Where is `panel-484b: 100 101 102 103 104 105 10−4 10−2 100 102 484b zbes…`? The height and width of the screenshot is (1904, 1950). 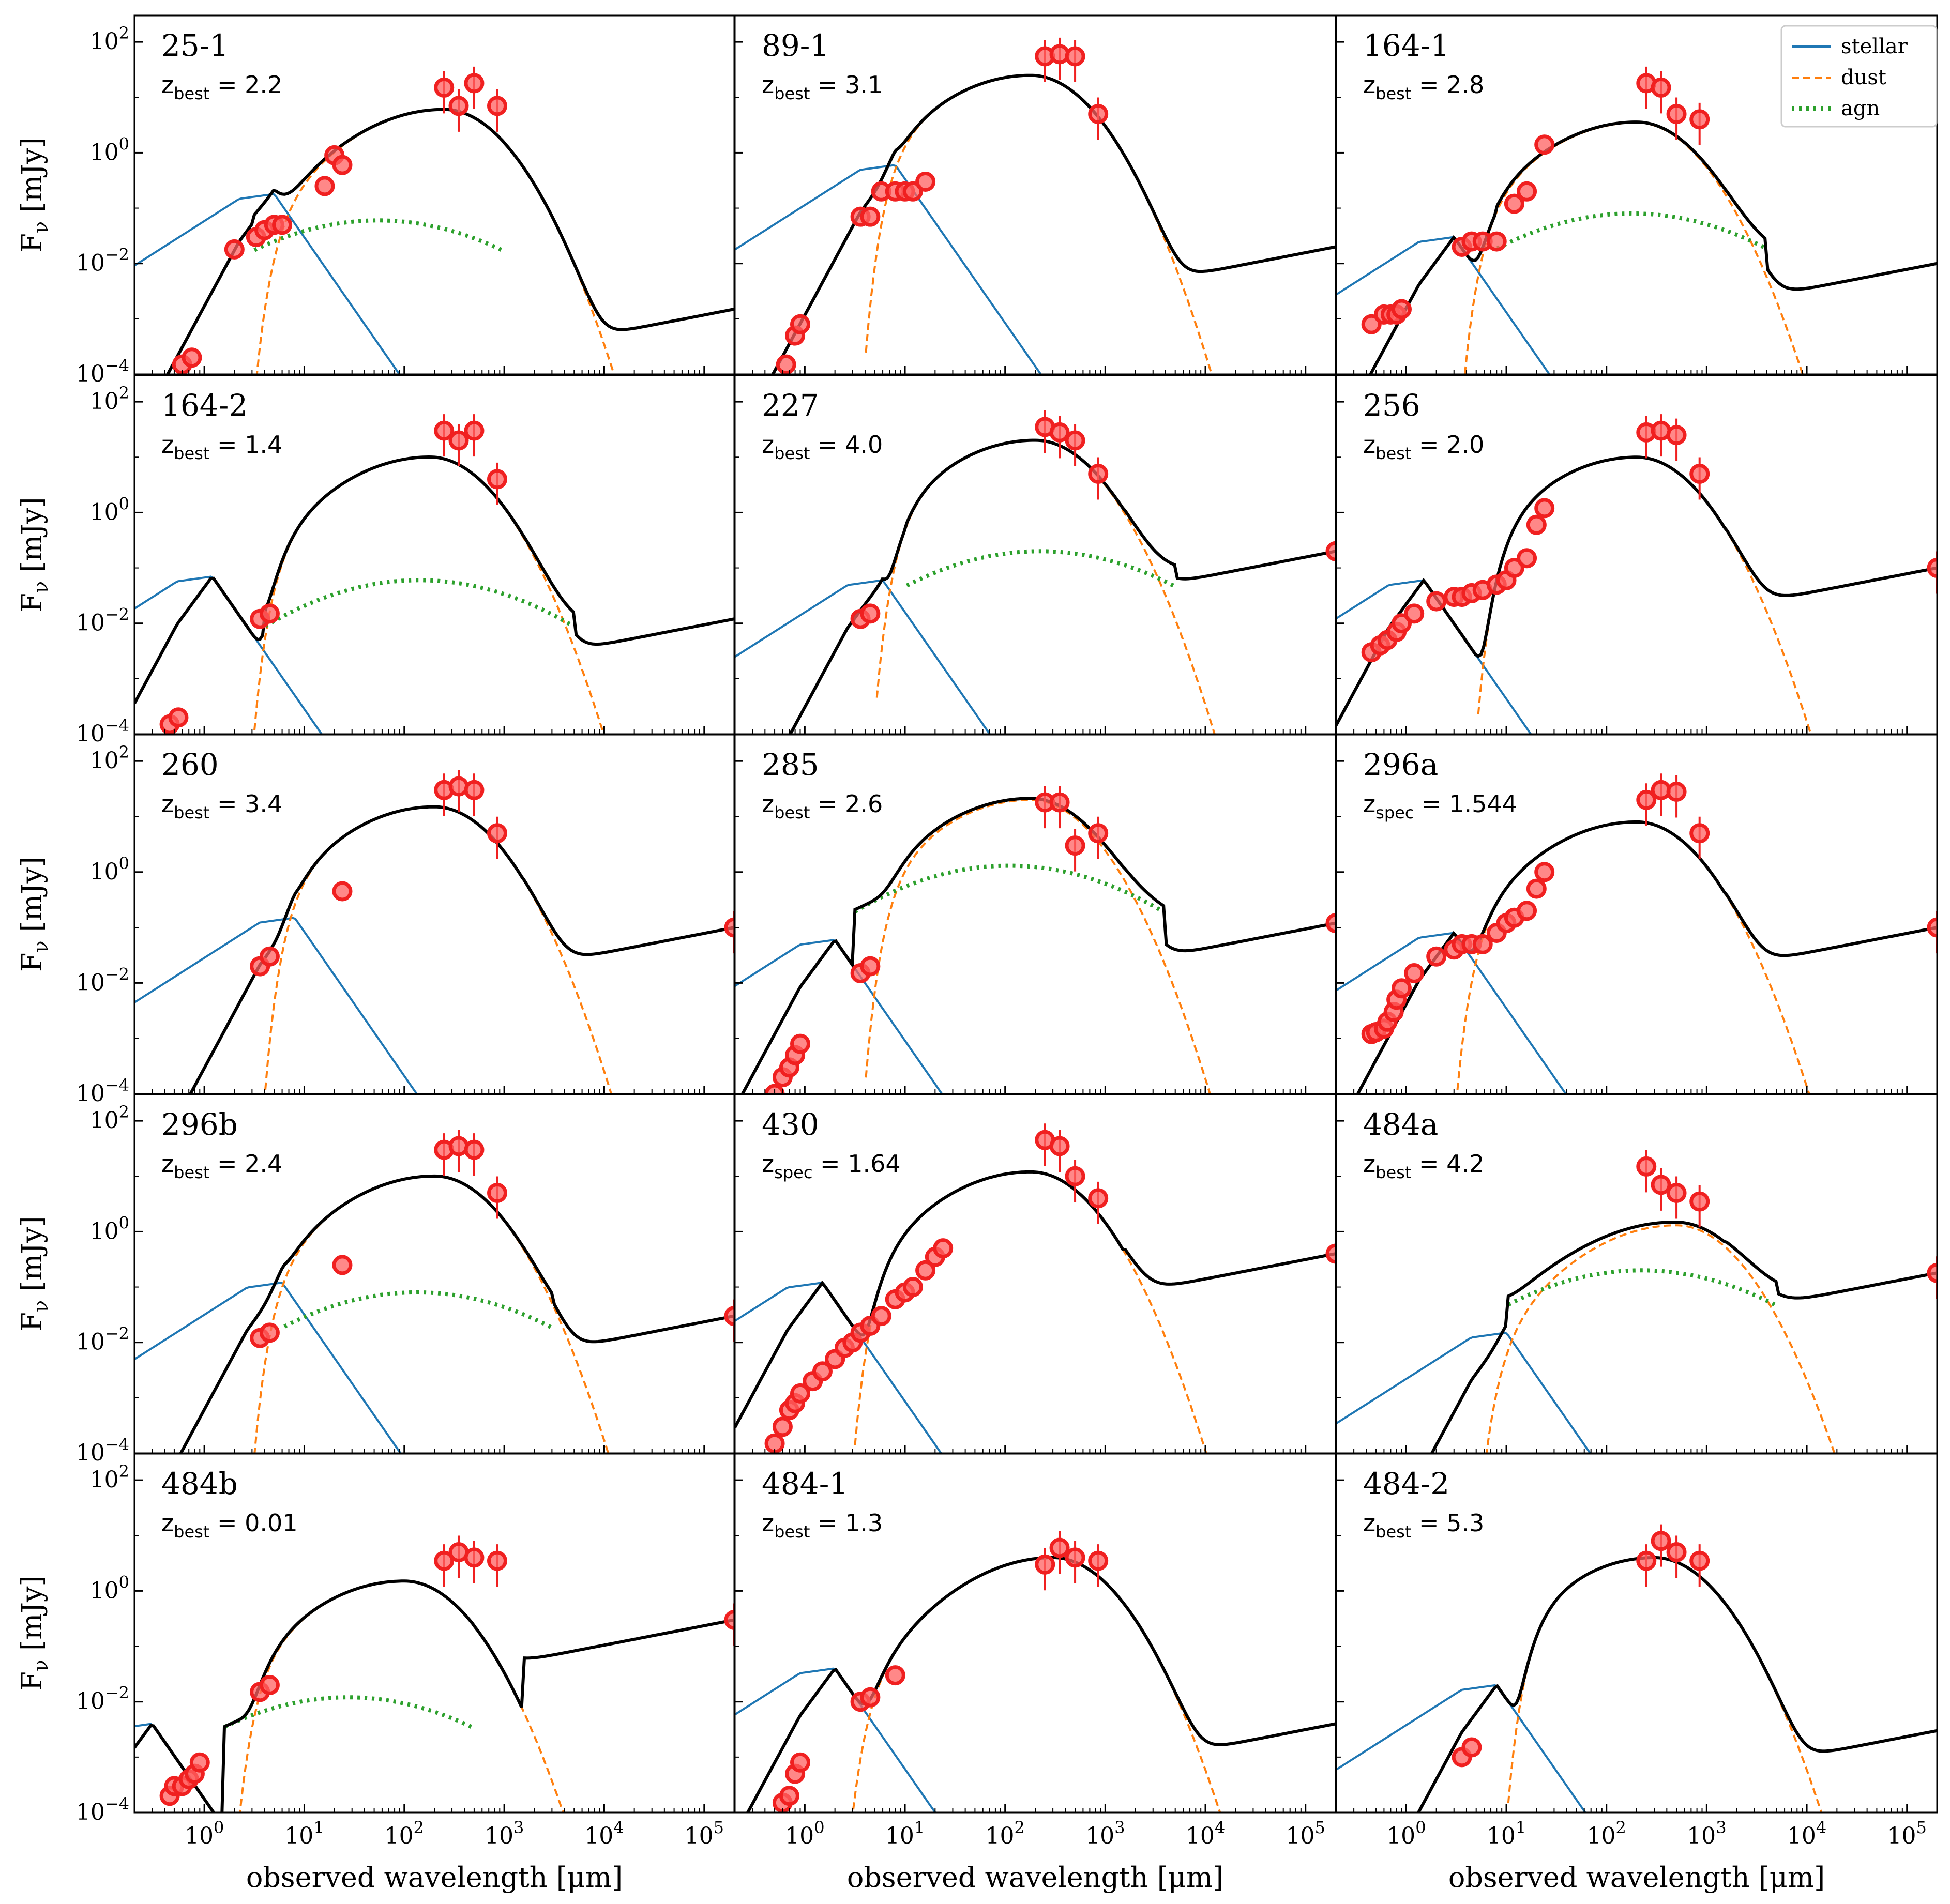 panel-484b: 100 101 102 103 104 105 10−4 10−2 100 102 484b zbes… is located at coordinates (405, 1651).